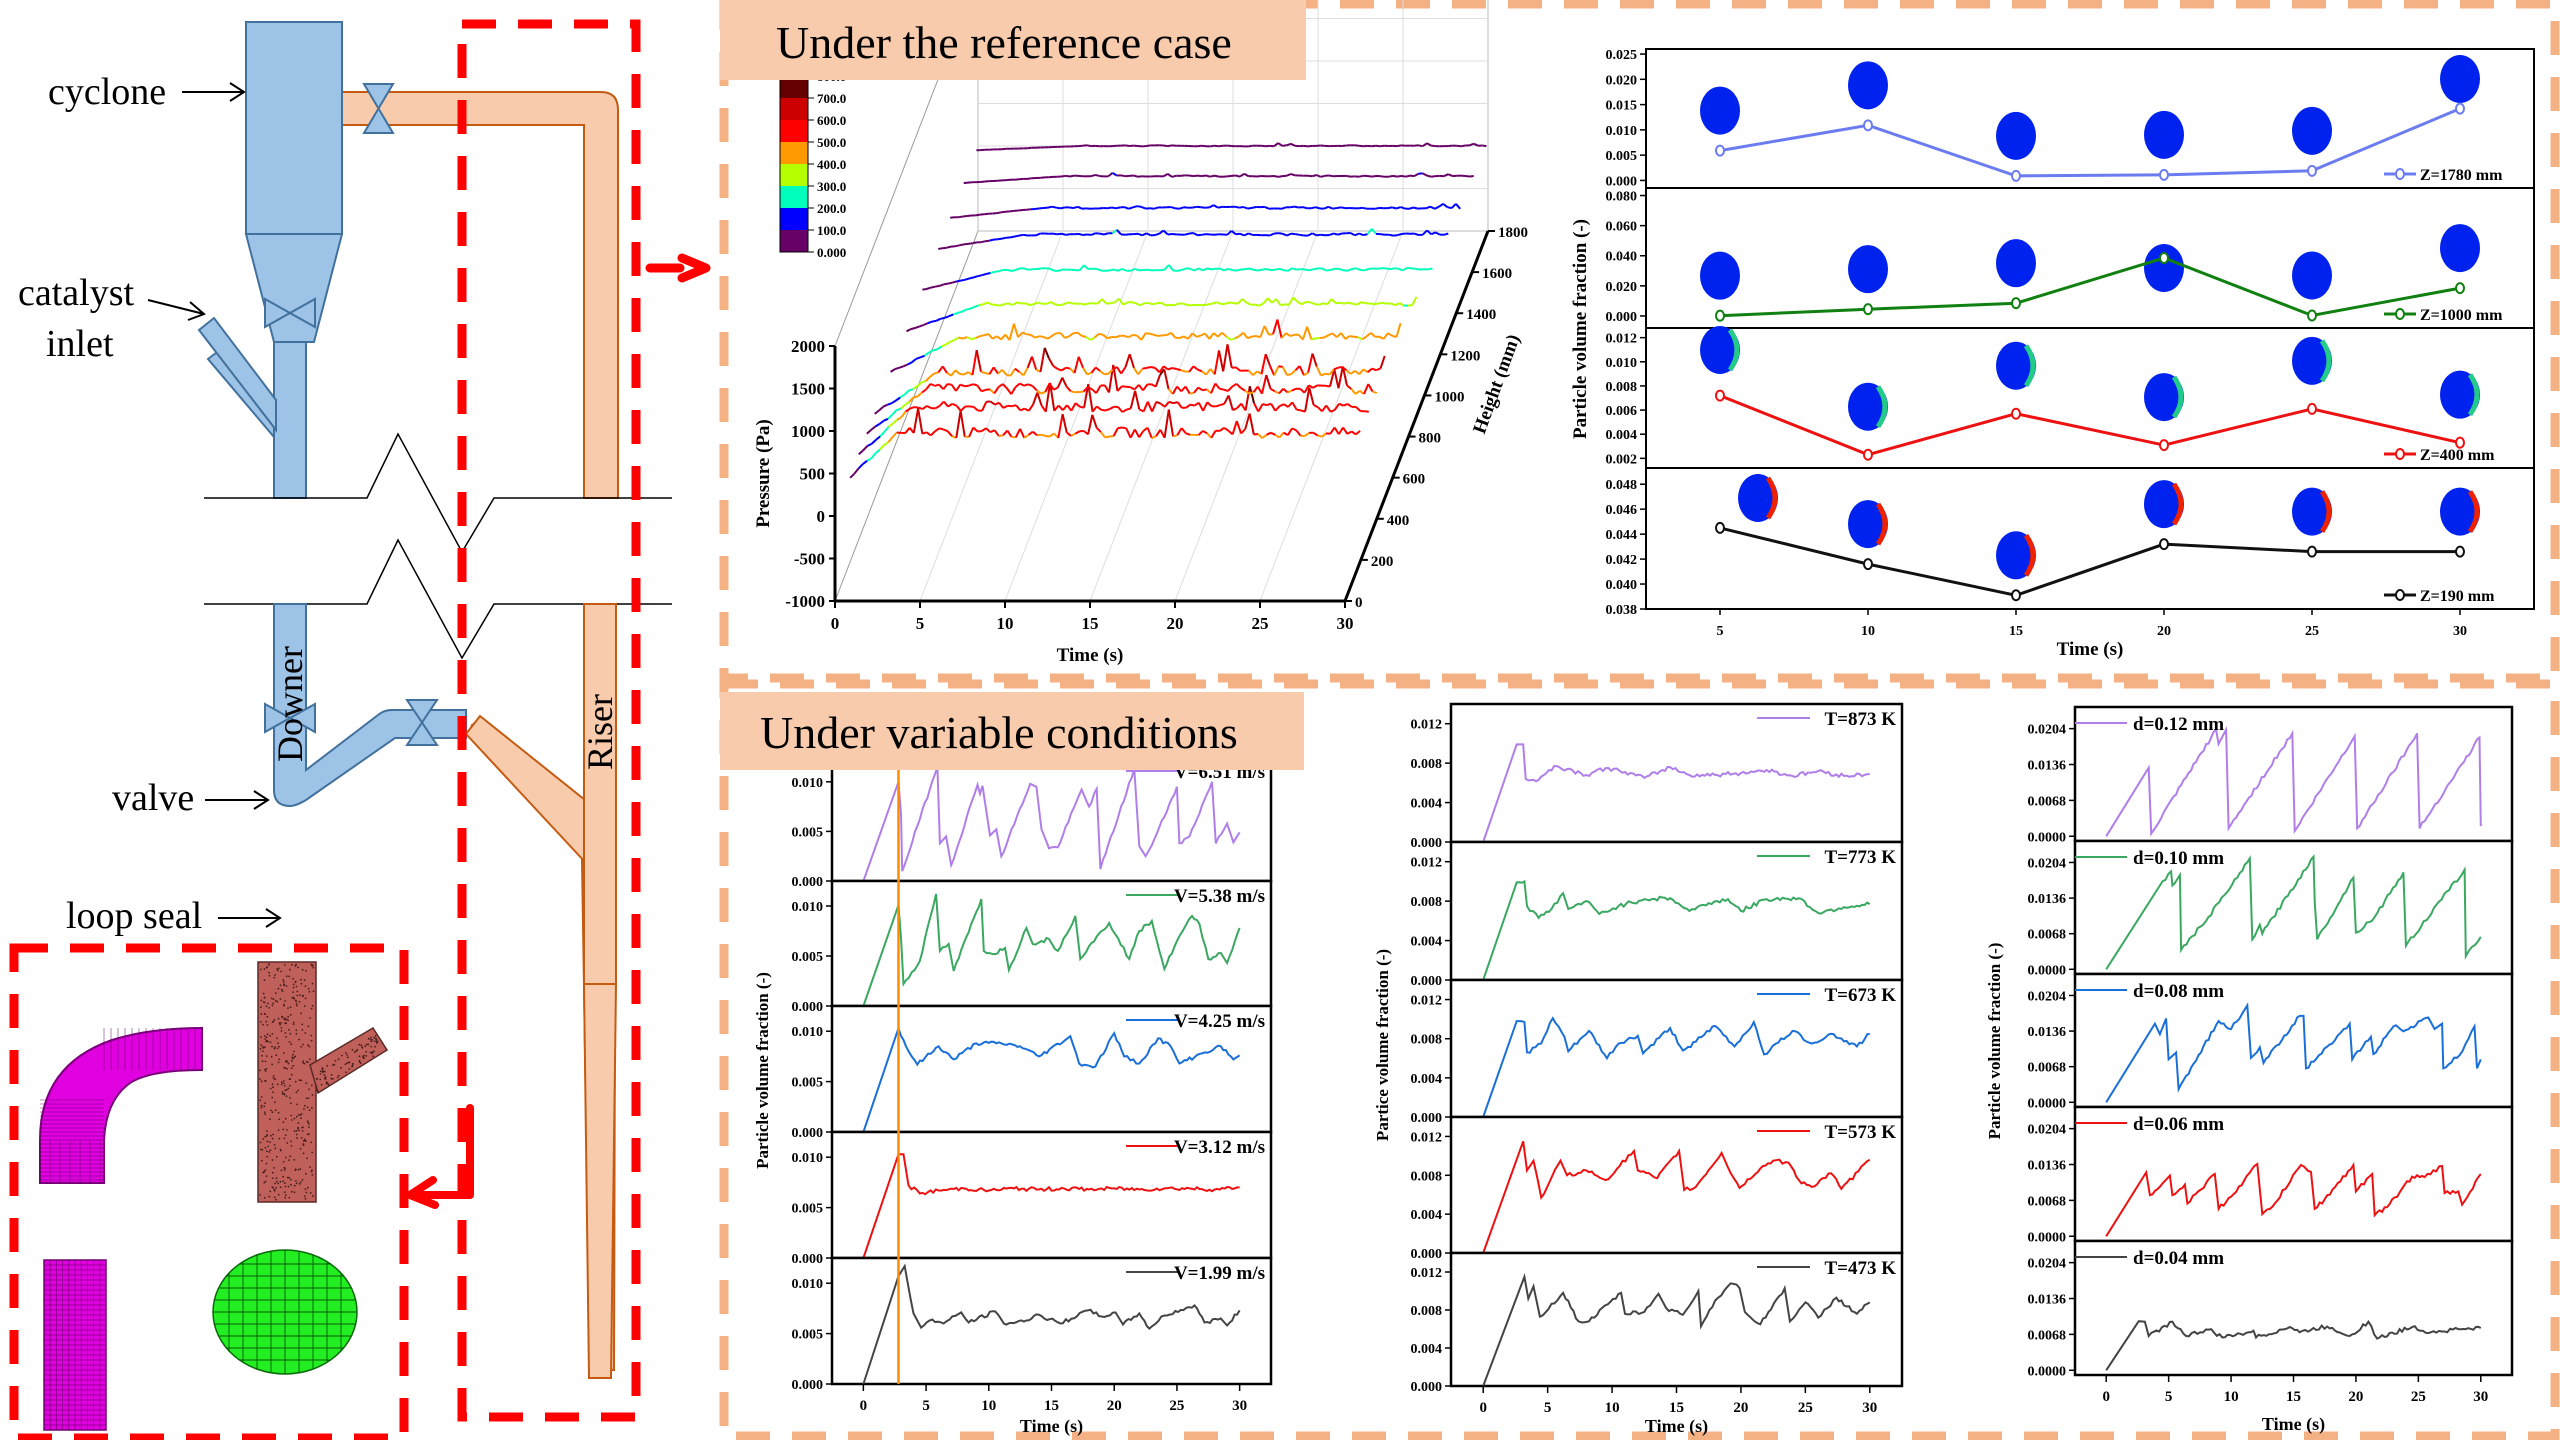 This screenshot has width=2560, height=1445. What do you see at coordinates (1860, 1268) in the screenshot?
I see `legend-label: T=473 K` at bounding box center [1860, 1268].